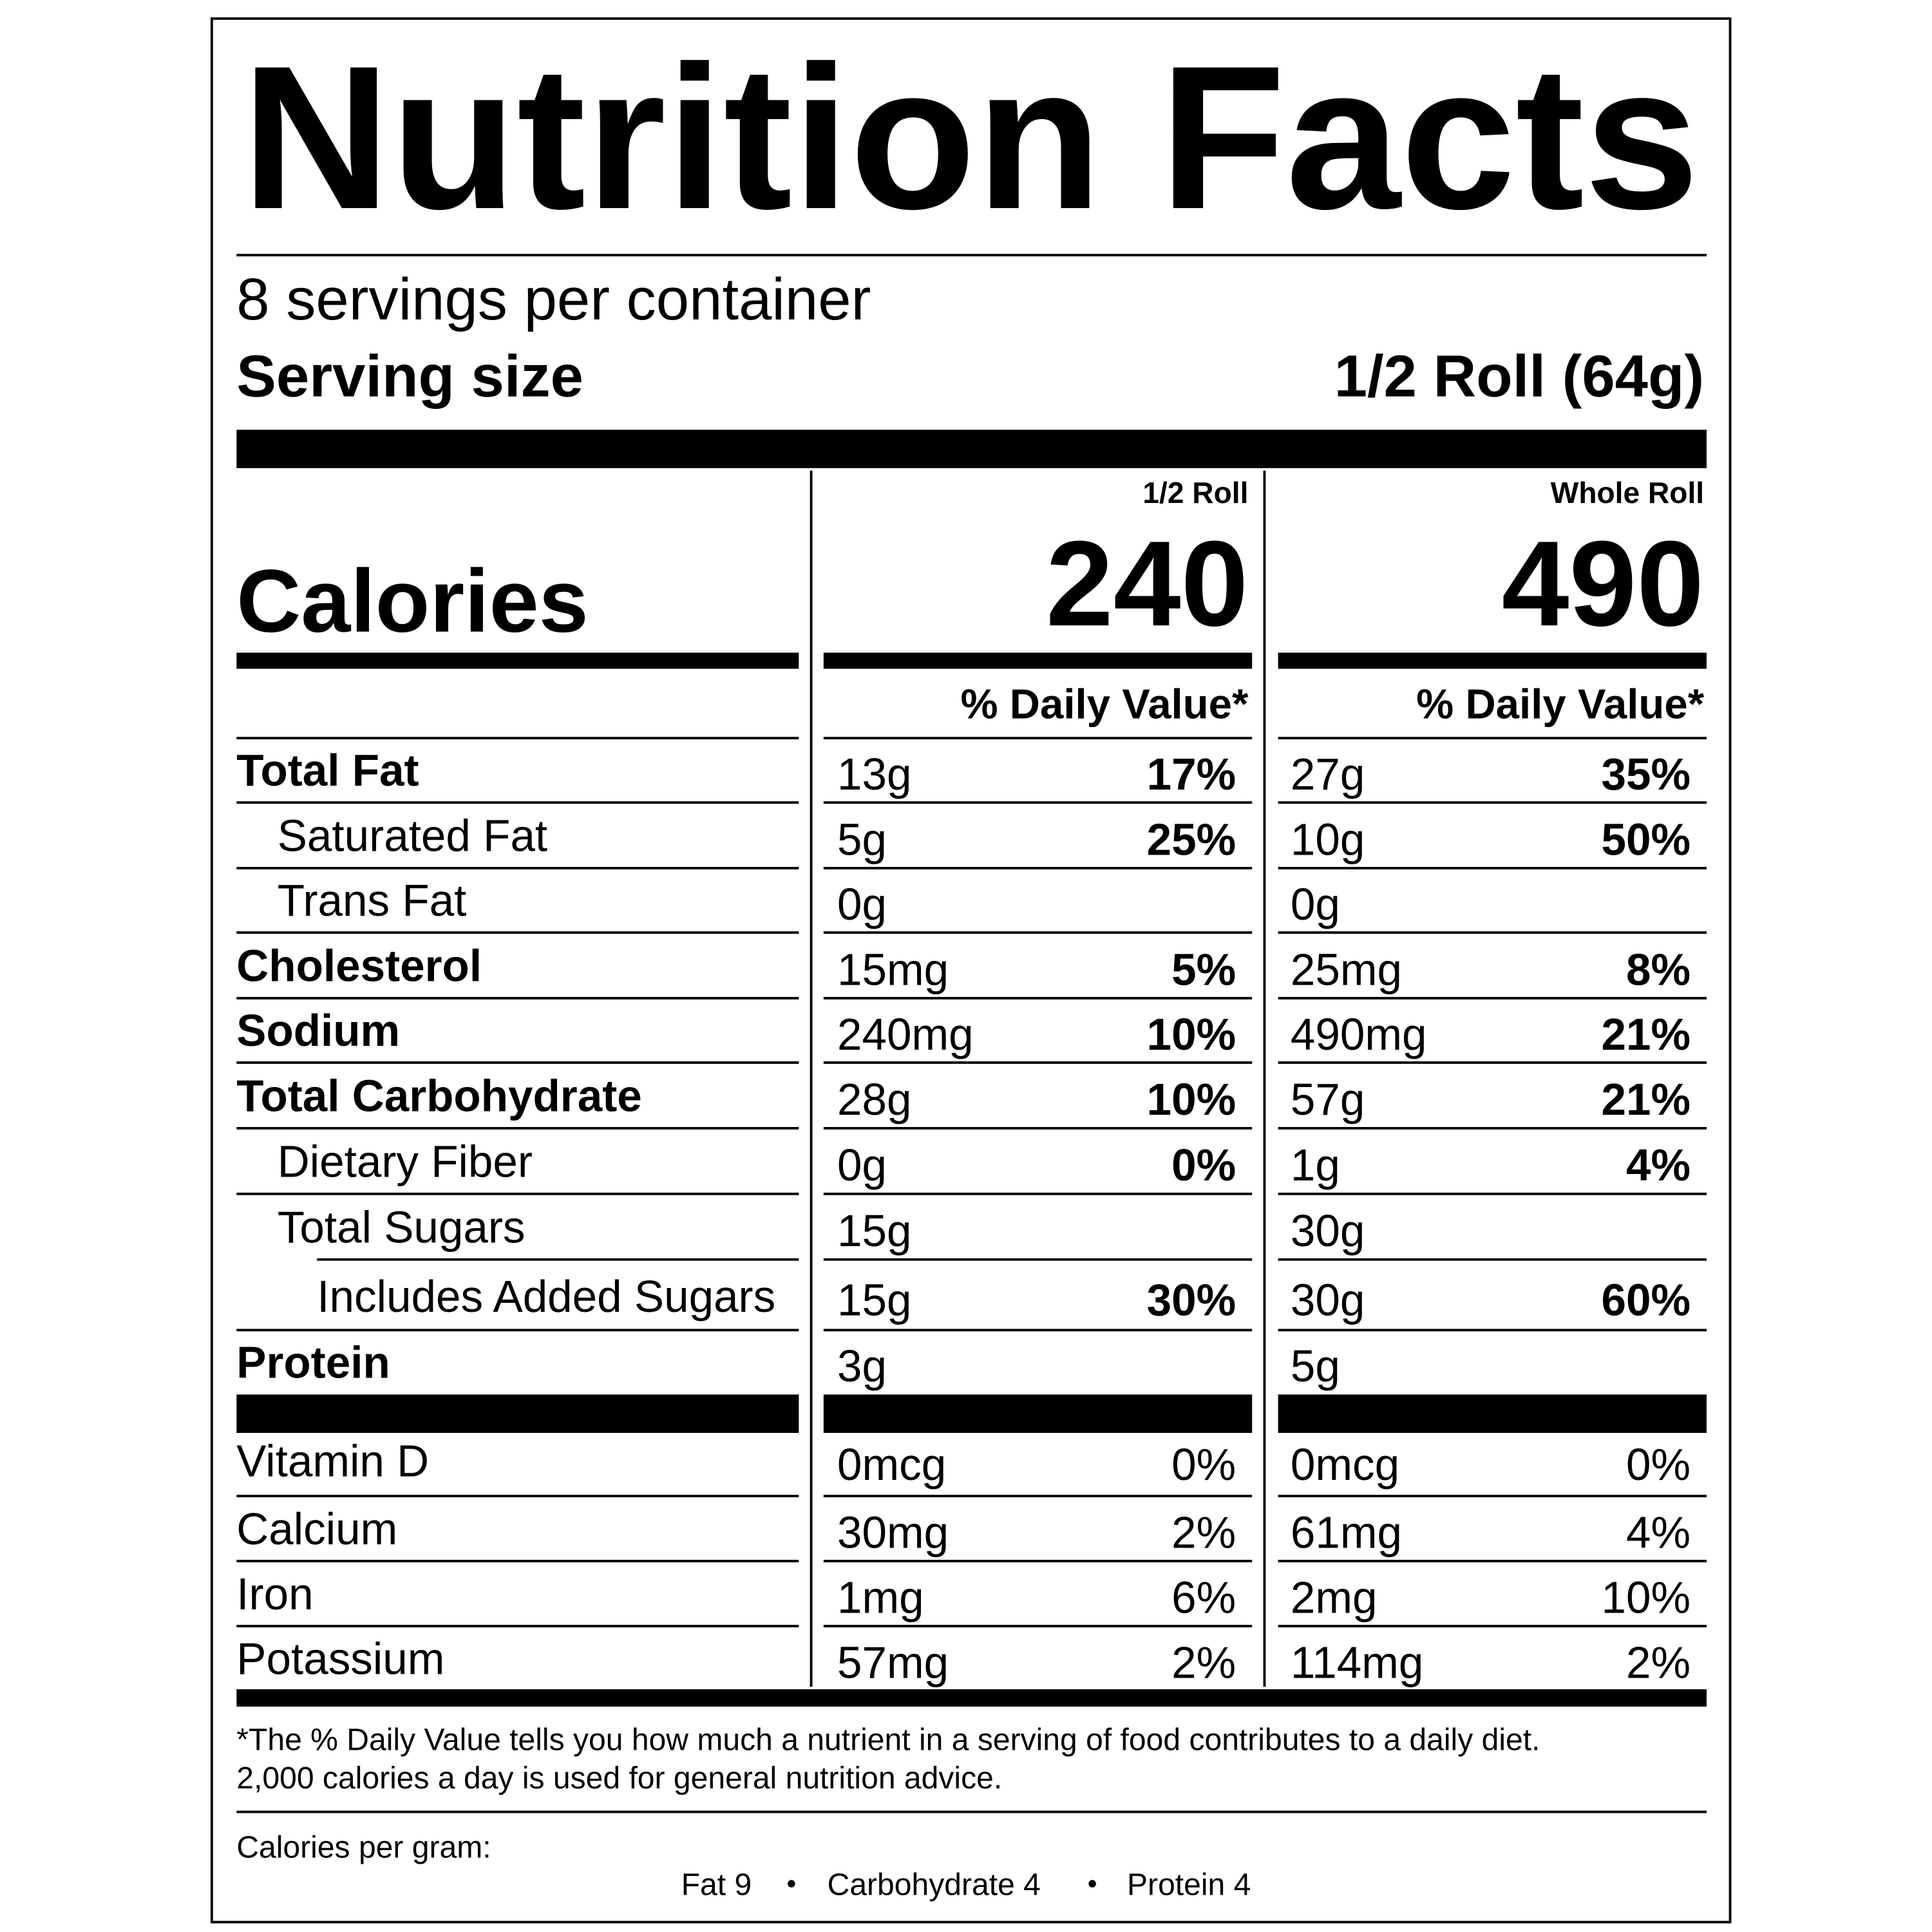 This screenshot has width=1932, height=1932. What do you see at coordinates (935, 1884) in the screenshot?
I see `calories-per-gram-item: Carbohydrate 4` at bounding box center [935, 1884].